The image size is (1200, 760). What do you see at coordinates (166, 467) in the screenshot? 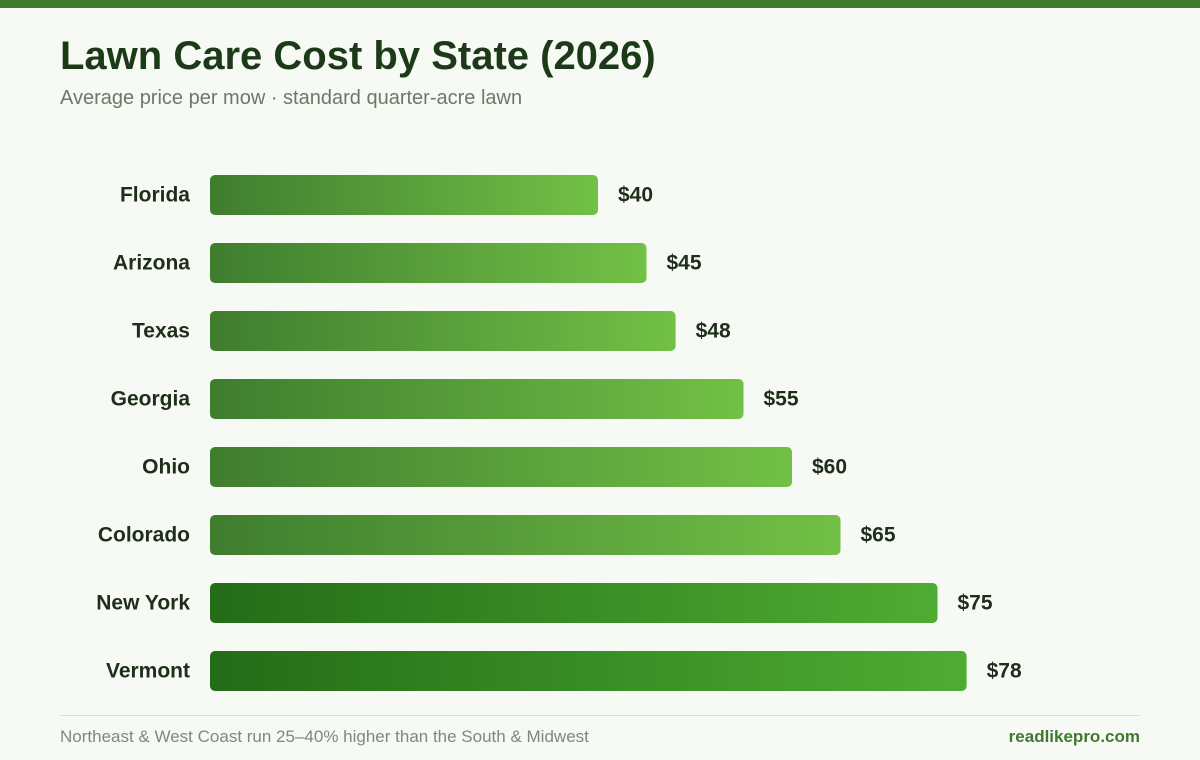
I see `category-label-ohio: Ohio` at bounding box center [166, 467].